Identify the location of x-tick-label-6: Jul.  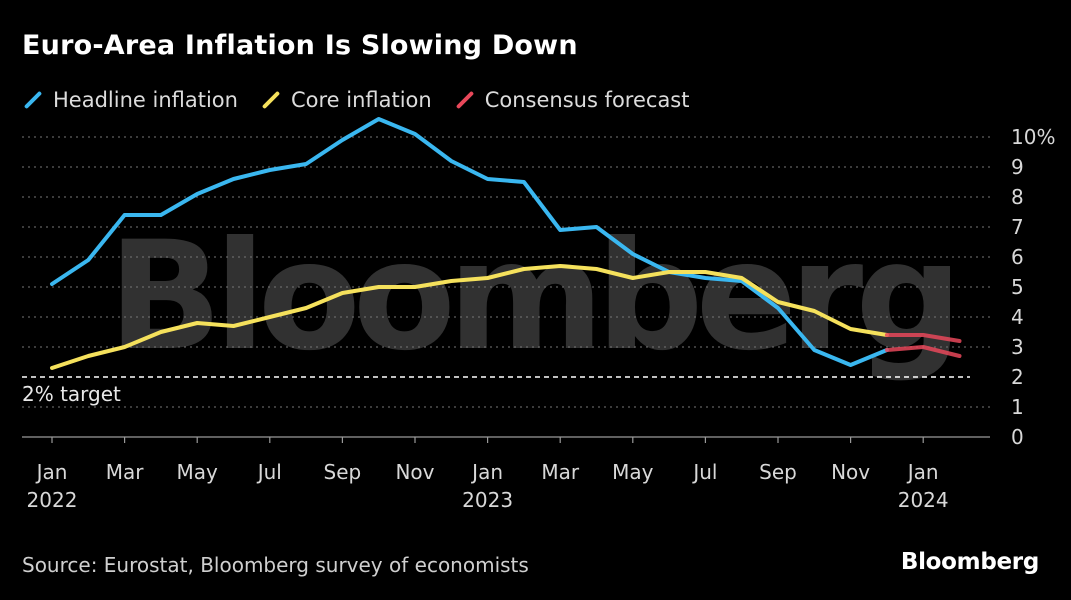
(269, 472).